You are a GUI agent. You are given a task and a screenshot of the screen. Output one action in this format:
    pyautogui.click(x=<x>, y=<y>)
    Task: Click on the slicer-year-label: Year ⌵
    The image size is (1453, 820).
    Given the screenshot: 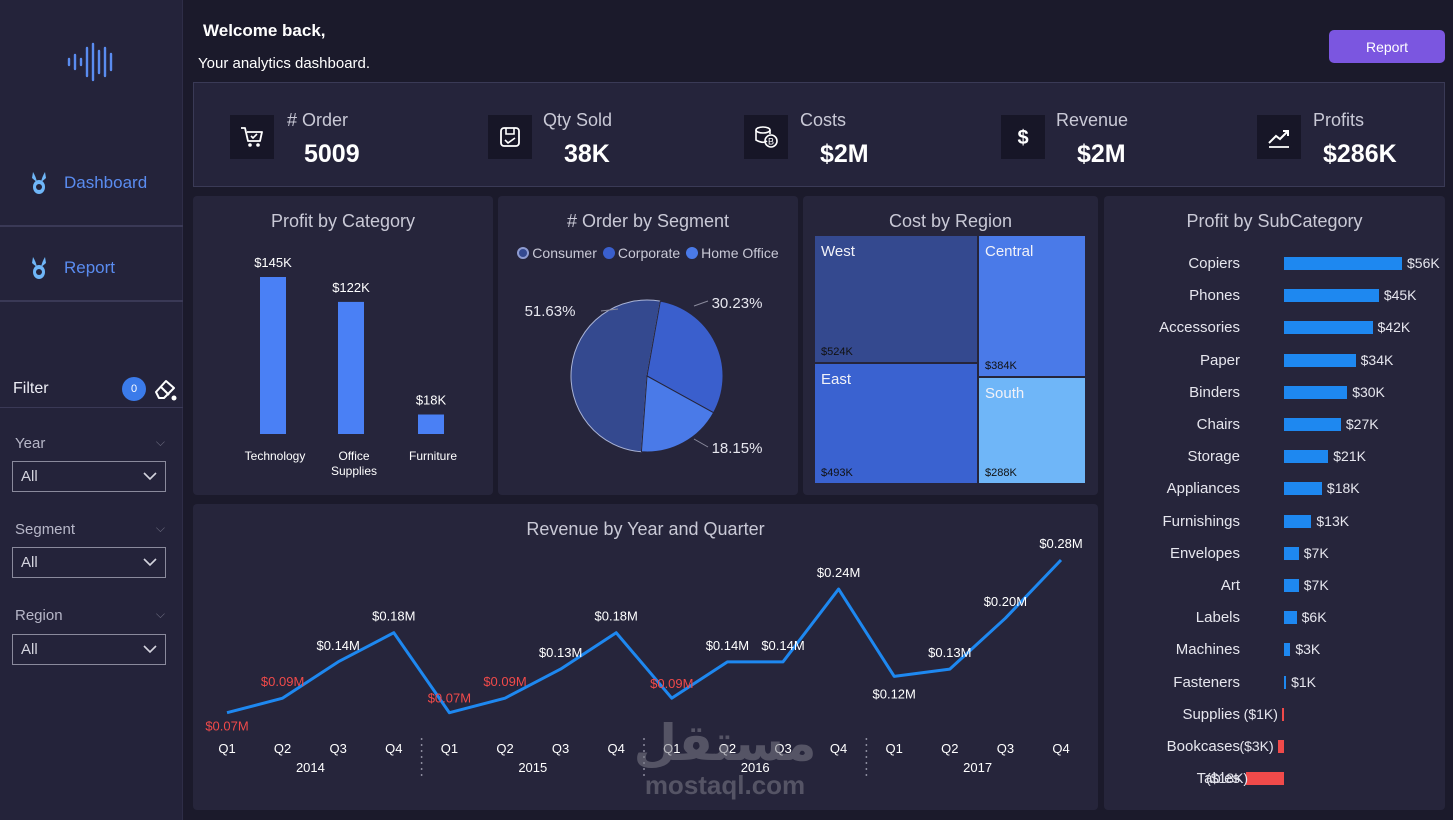 What is the action you would take?
    pyautogui.click(x=90, y=443)
    